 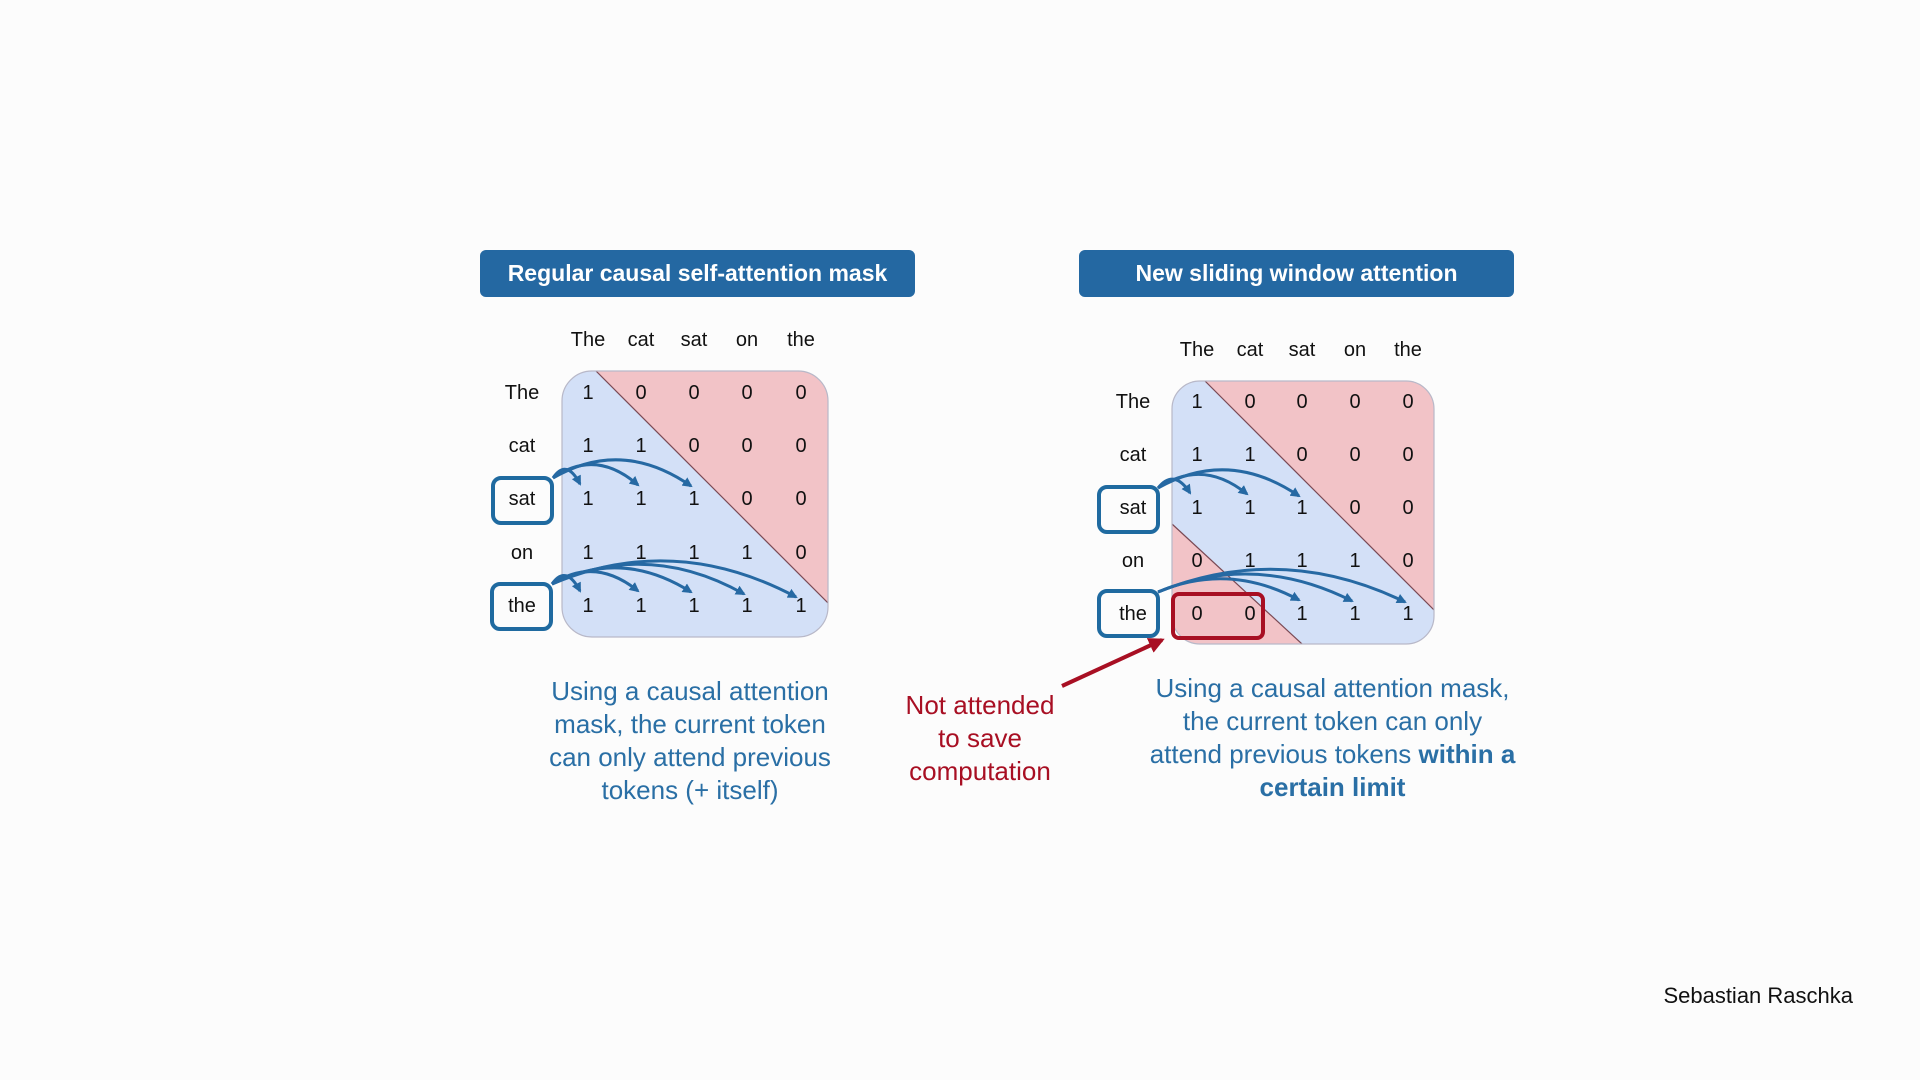 I want to click on attention-arrows, so click(x=978, y=531).